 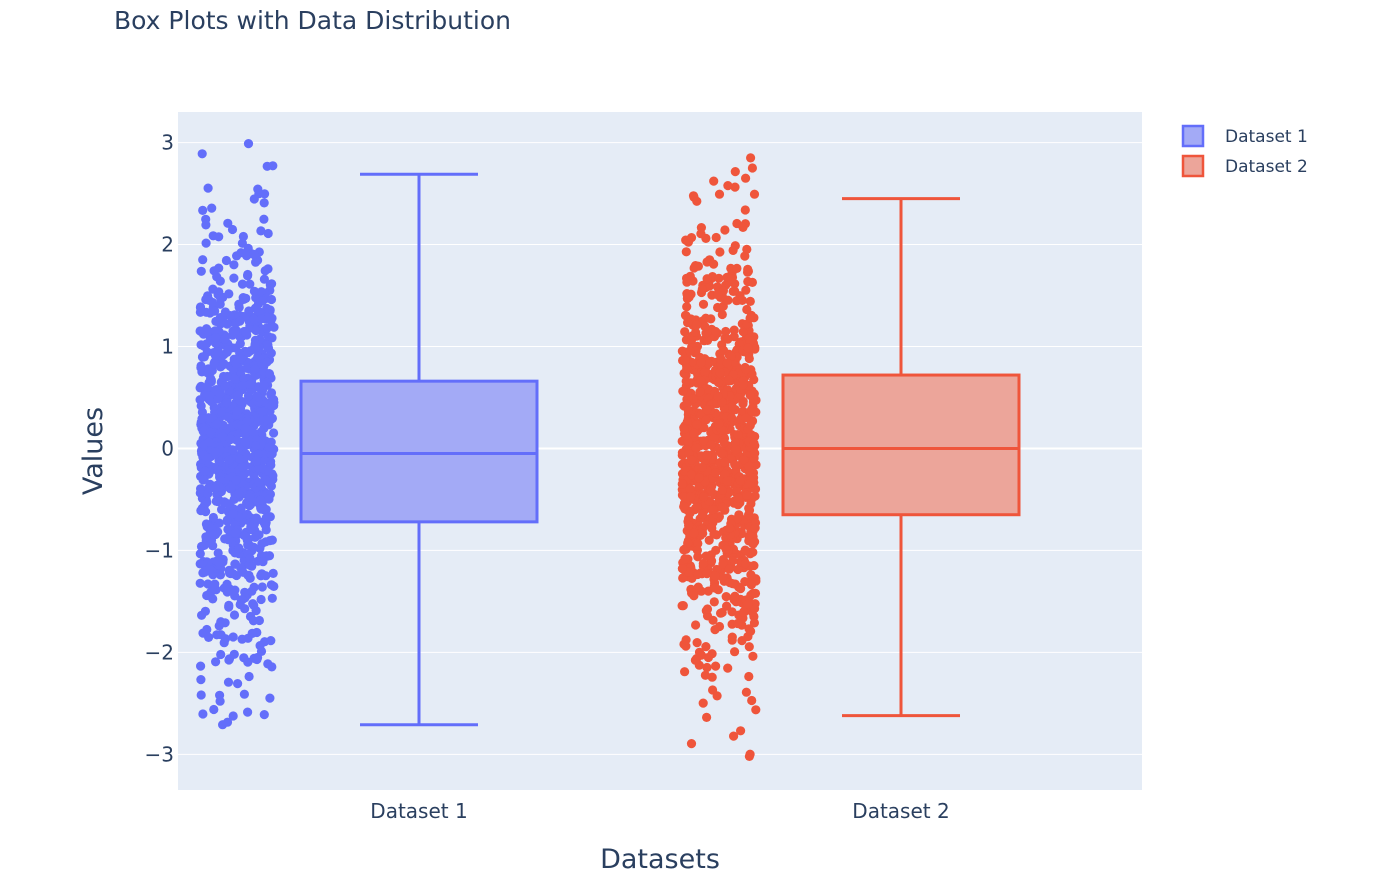 What do you see at coordinates (1244, 136) in the screenshot?
I see `legend-item: Dataset 1` at bounding box center [1244, 136].